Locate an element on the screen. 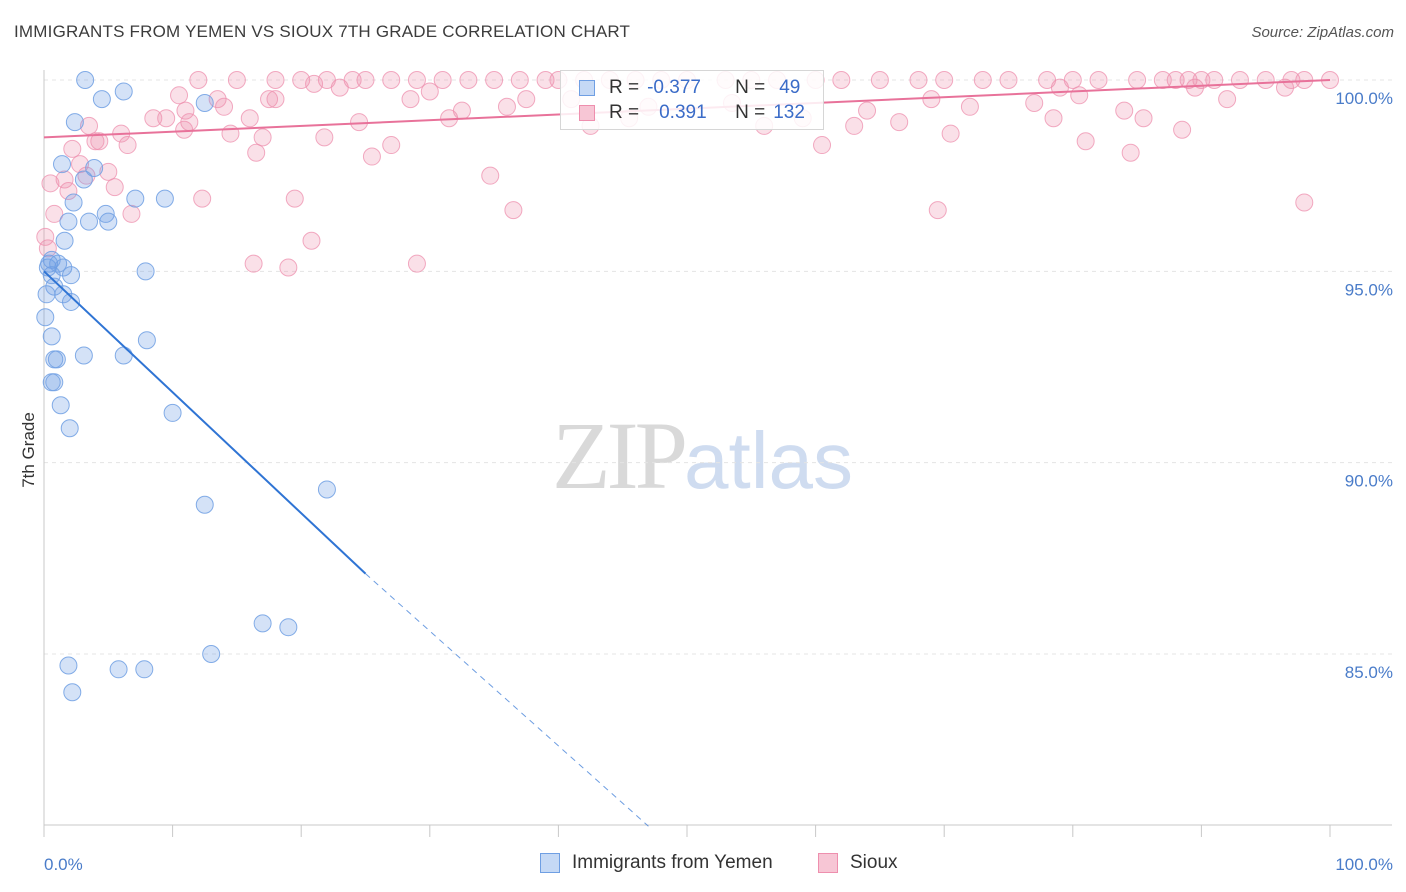  legend-item-yemen: Immigrants from Yemen is located at coordinates (656, 863).